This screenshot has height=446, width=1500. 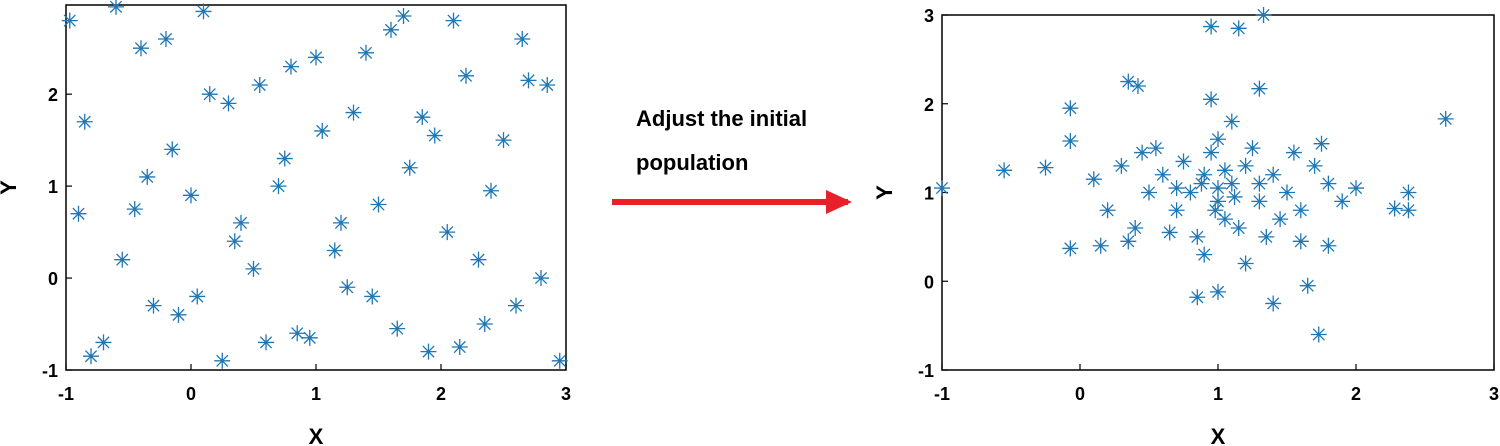 I want to click on x-axis-label: X, so click(x=1218, y=435).